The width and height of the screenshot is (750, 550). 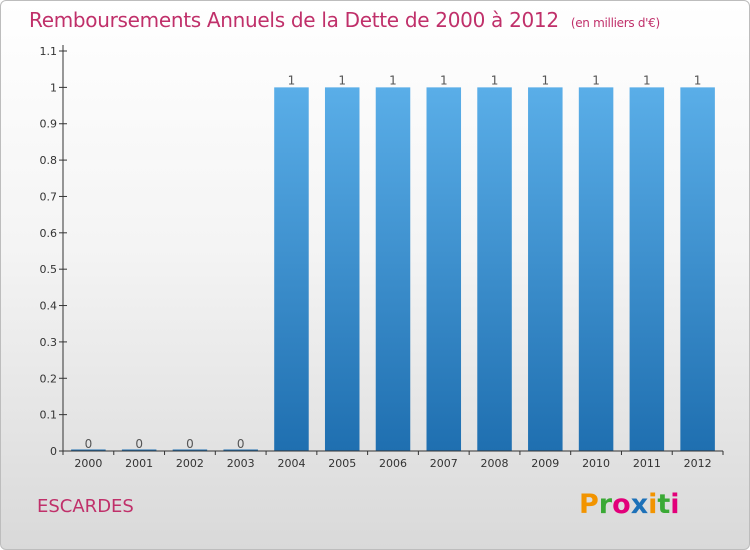 I want to click on place-name: ESCARDES, so click(x=85, y=506).